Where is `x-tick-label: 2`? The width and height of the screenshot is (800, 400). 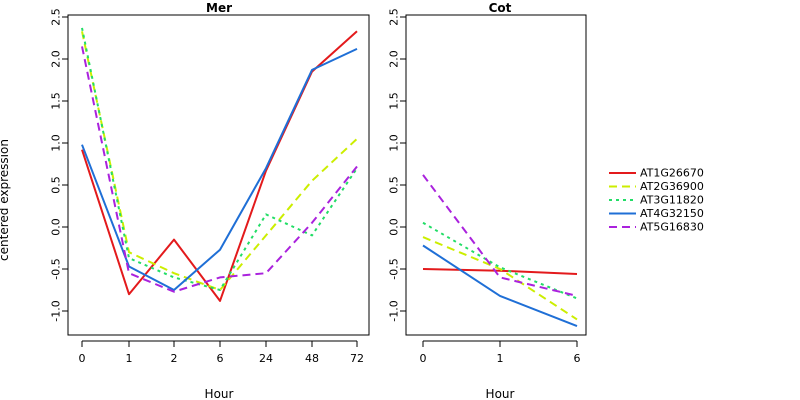 x-tick-label: 2 is located at coordinates (174, 358).